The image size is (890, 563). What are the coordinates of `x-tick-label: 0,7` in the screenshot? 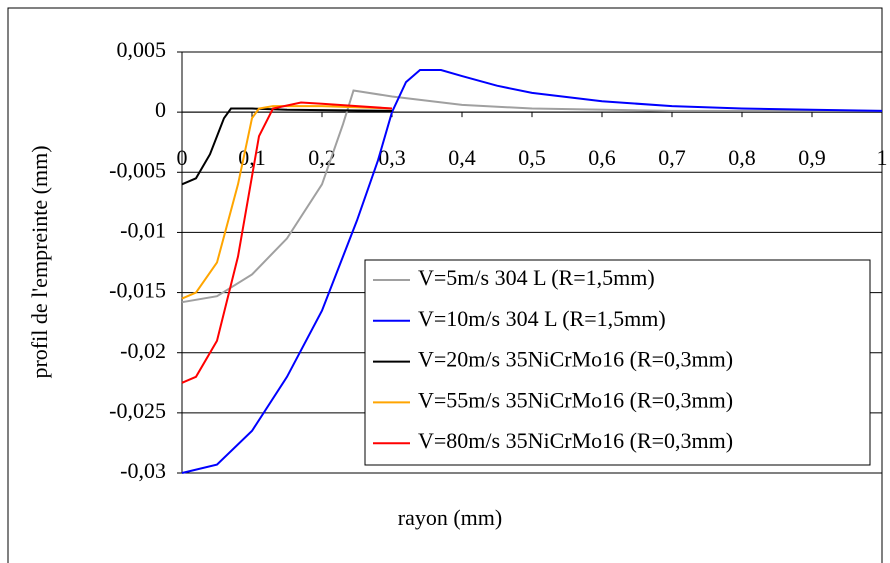 It's located at (672, 157).